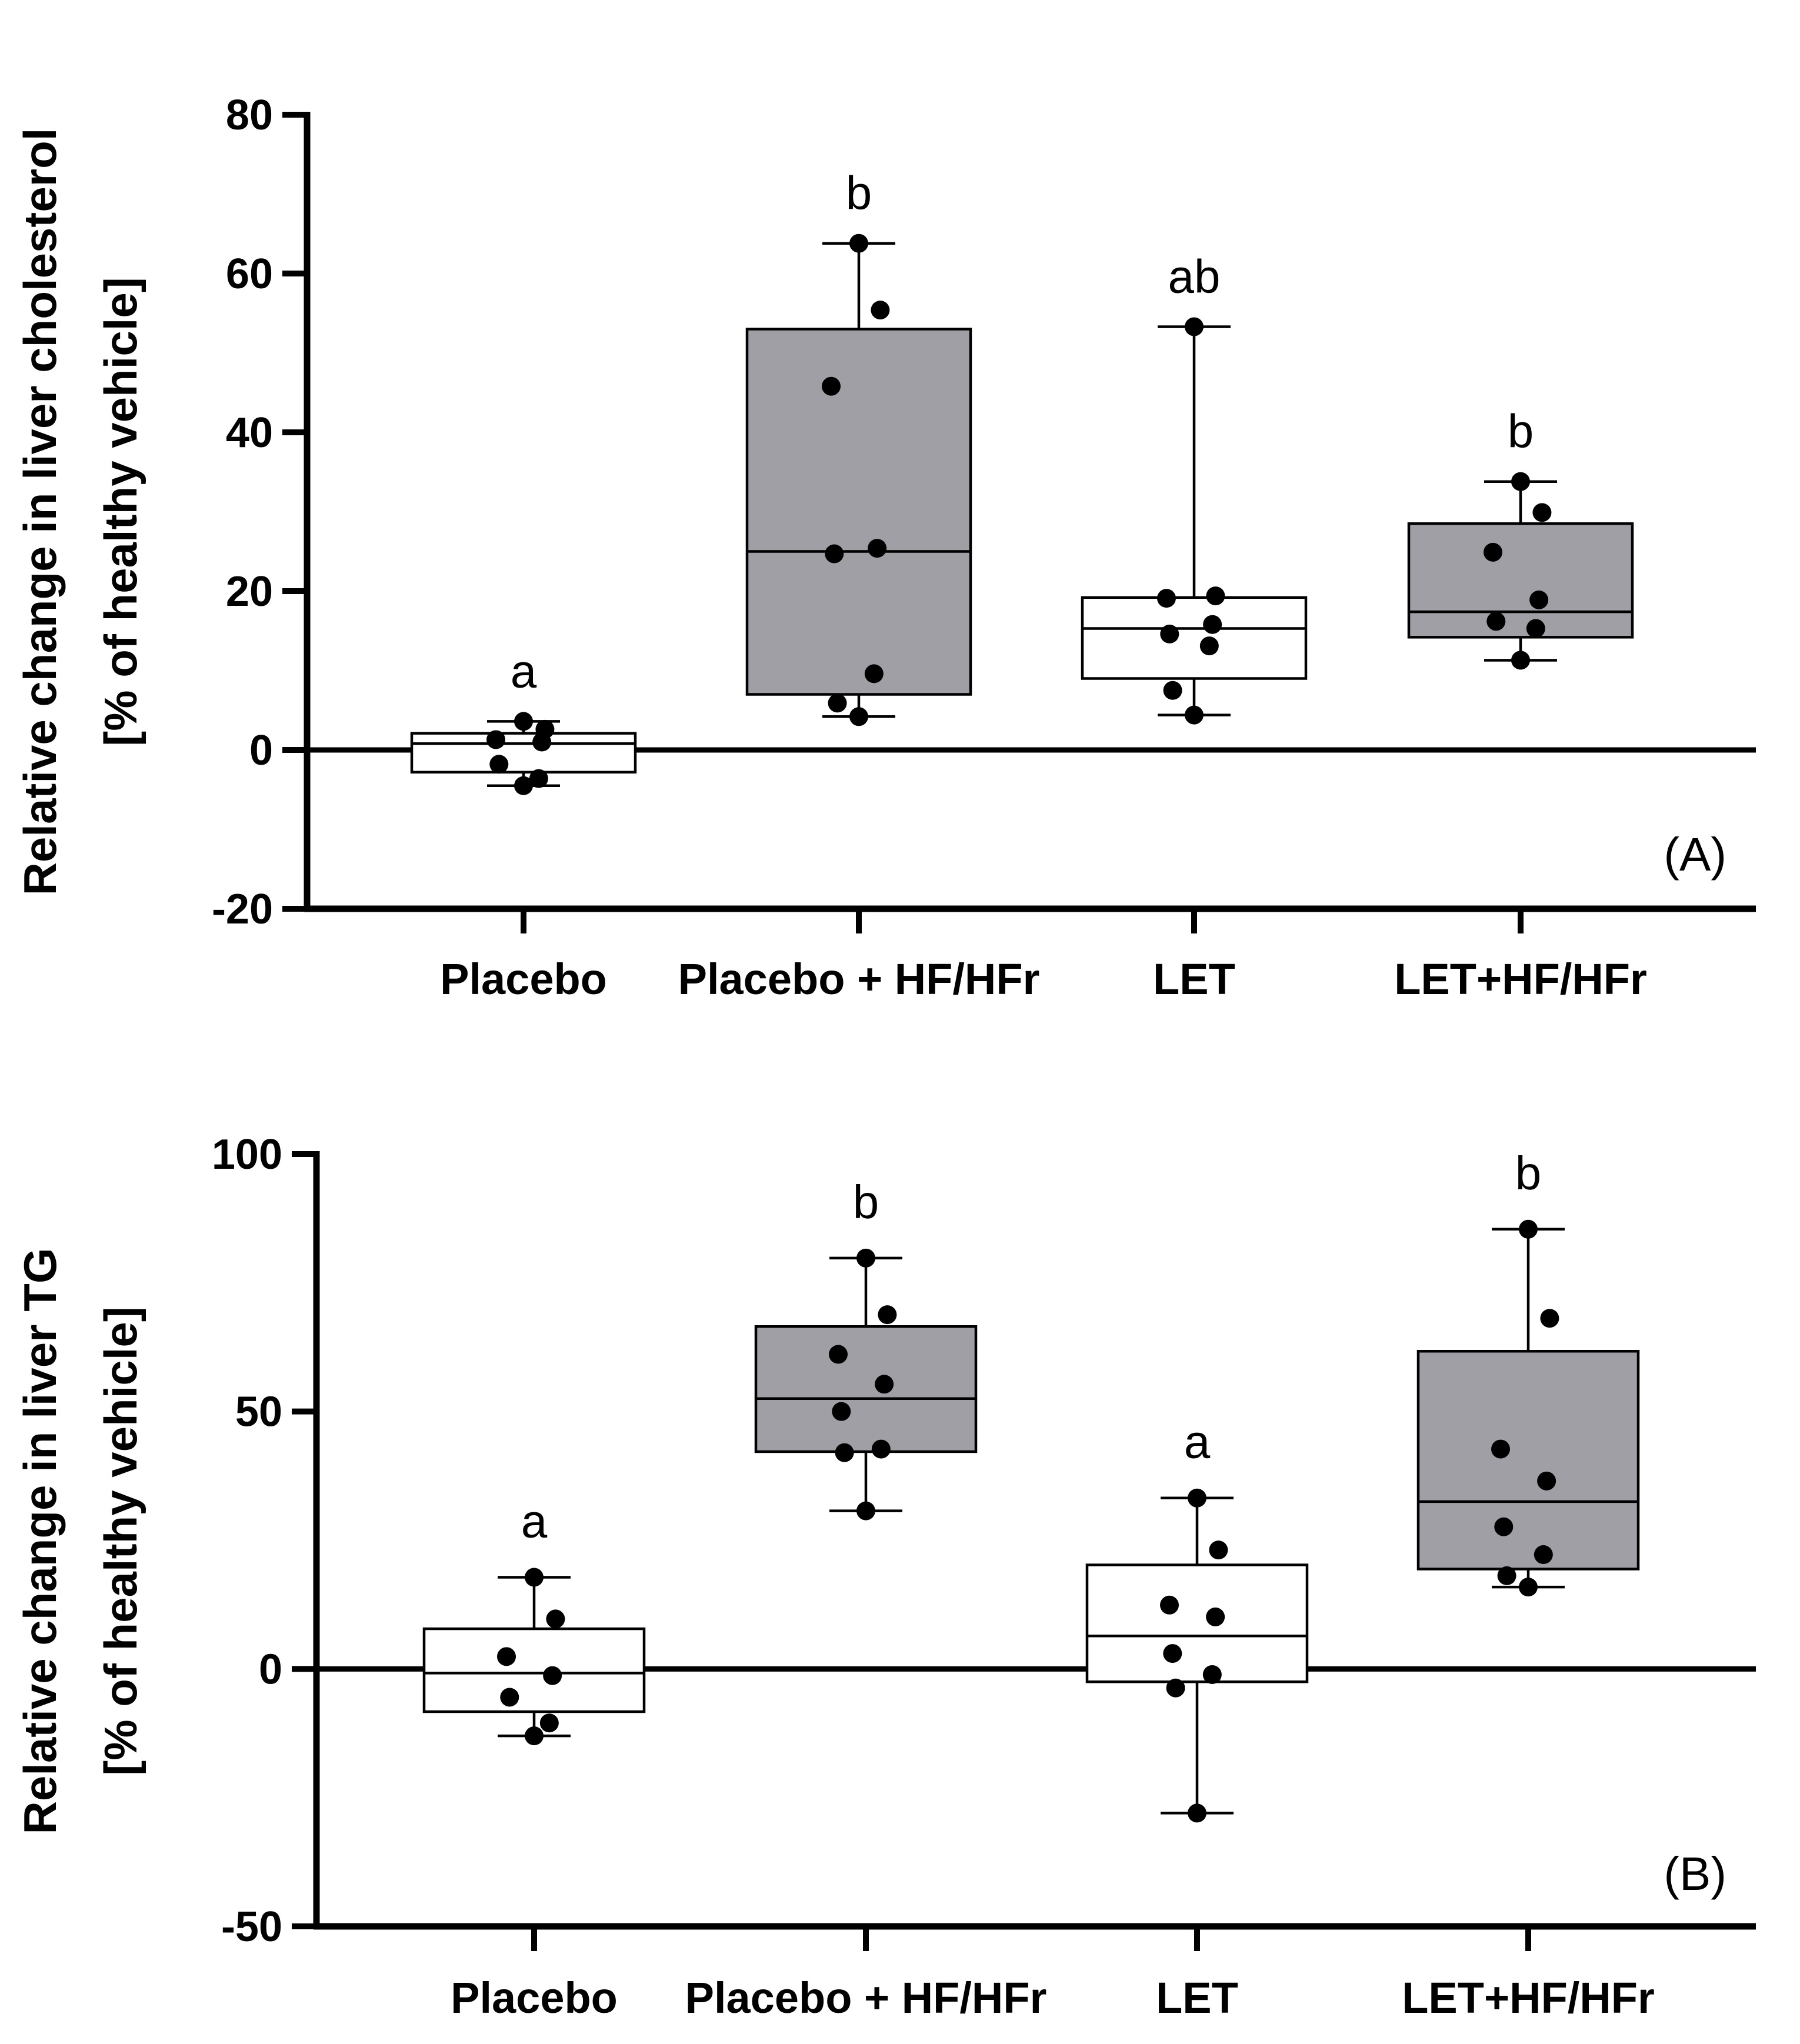 The width and height of the screenshot is (1800, 2044). Describe the element at coordinates (1194, 276) in the screenshot. I see `significance-letter: ab` at that location.